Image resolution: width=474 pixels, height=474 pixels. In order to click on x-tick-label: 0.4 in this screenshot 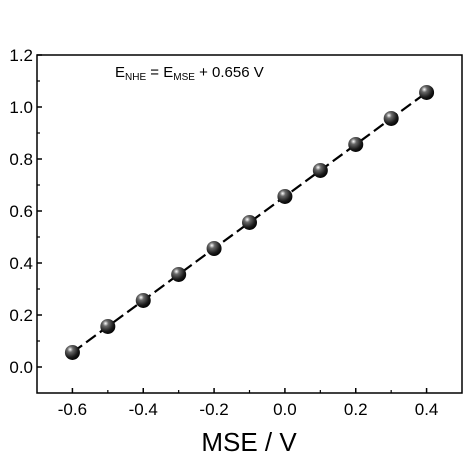, I will do `click(427, 409)`.